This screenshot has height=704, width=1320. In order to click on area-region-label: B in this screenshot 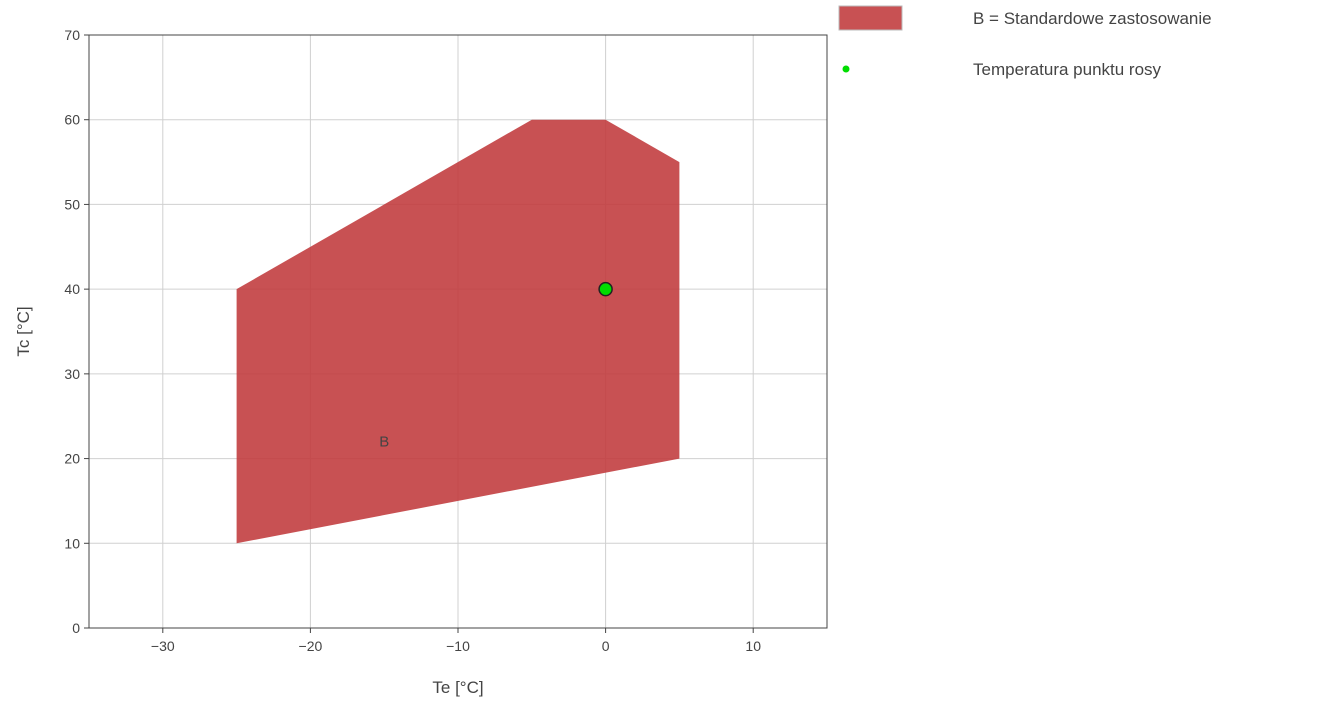, I will do `click(384, 442)`.